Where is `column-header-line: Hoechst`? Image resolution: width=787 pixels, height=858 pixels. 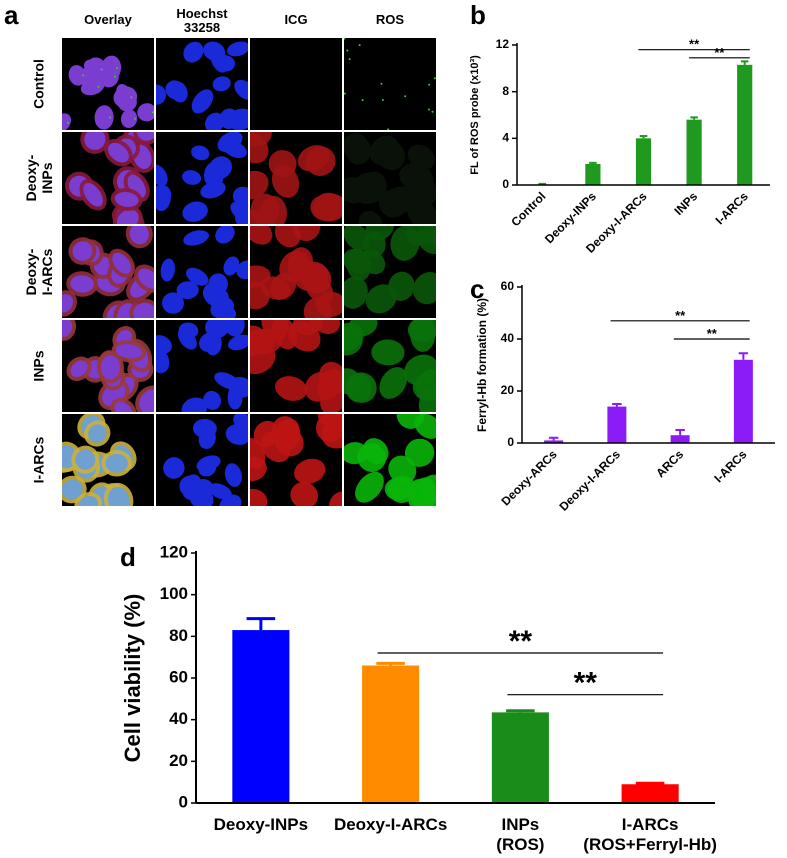 column-header-line: Hoechst is located at coordinates (202, 13).